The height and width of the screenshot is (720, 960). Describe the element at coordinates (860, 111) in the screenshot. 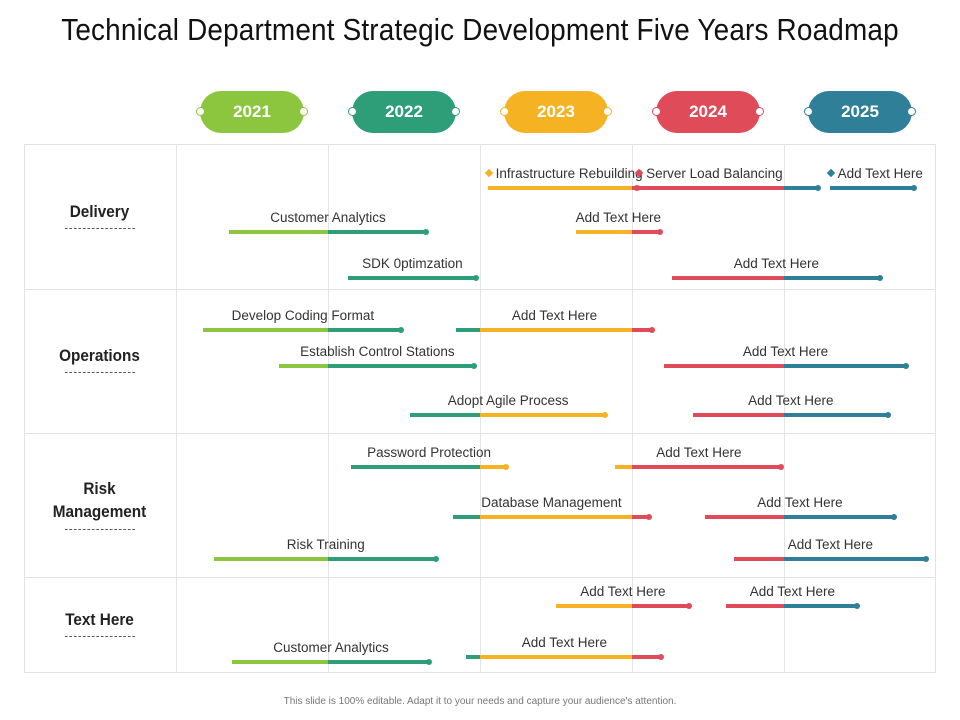

I see `year-label: 2025` at that location.